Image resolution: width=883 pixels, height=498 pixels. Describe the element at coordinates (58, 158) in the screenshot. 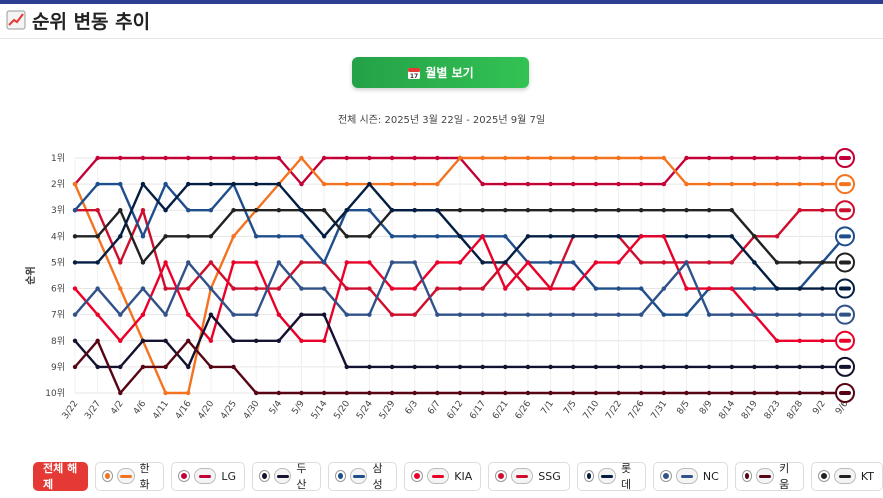

I see `y-tick-label: 1위` at that location.